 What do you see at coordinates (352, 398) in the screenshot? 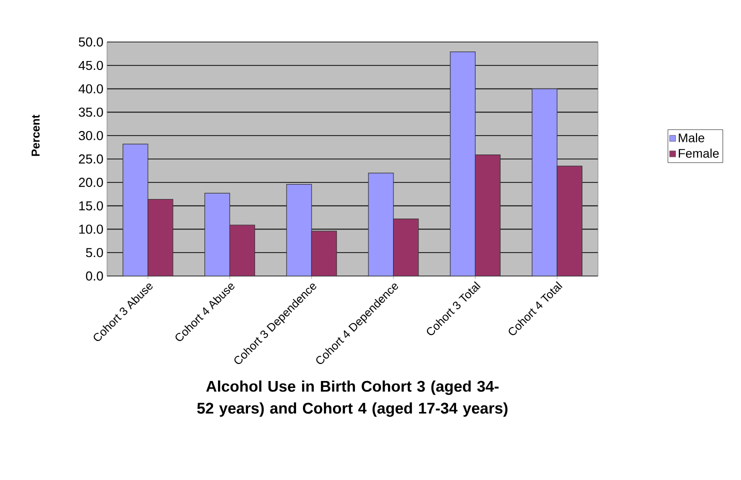
I see `x-axis-title: Alcohol Use in Birth Cohort 3 (aged 34-52 years) and Cohort 4 (aged 17-34 years)` at bounding box center [352, 398].